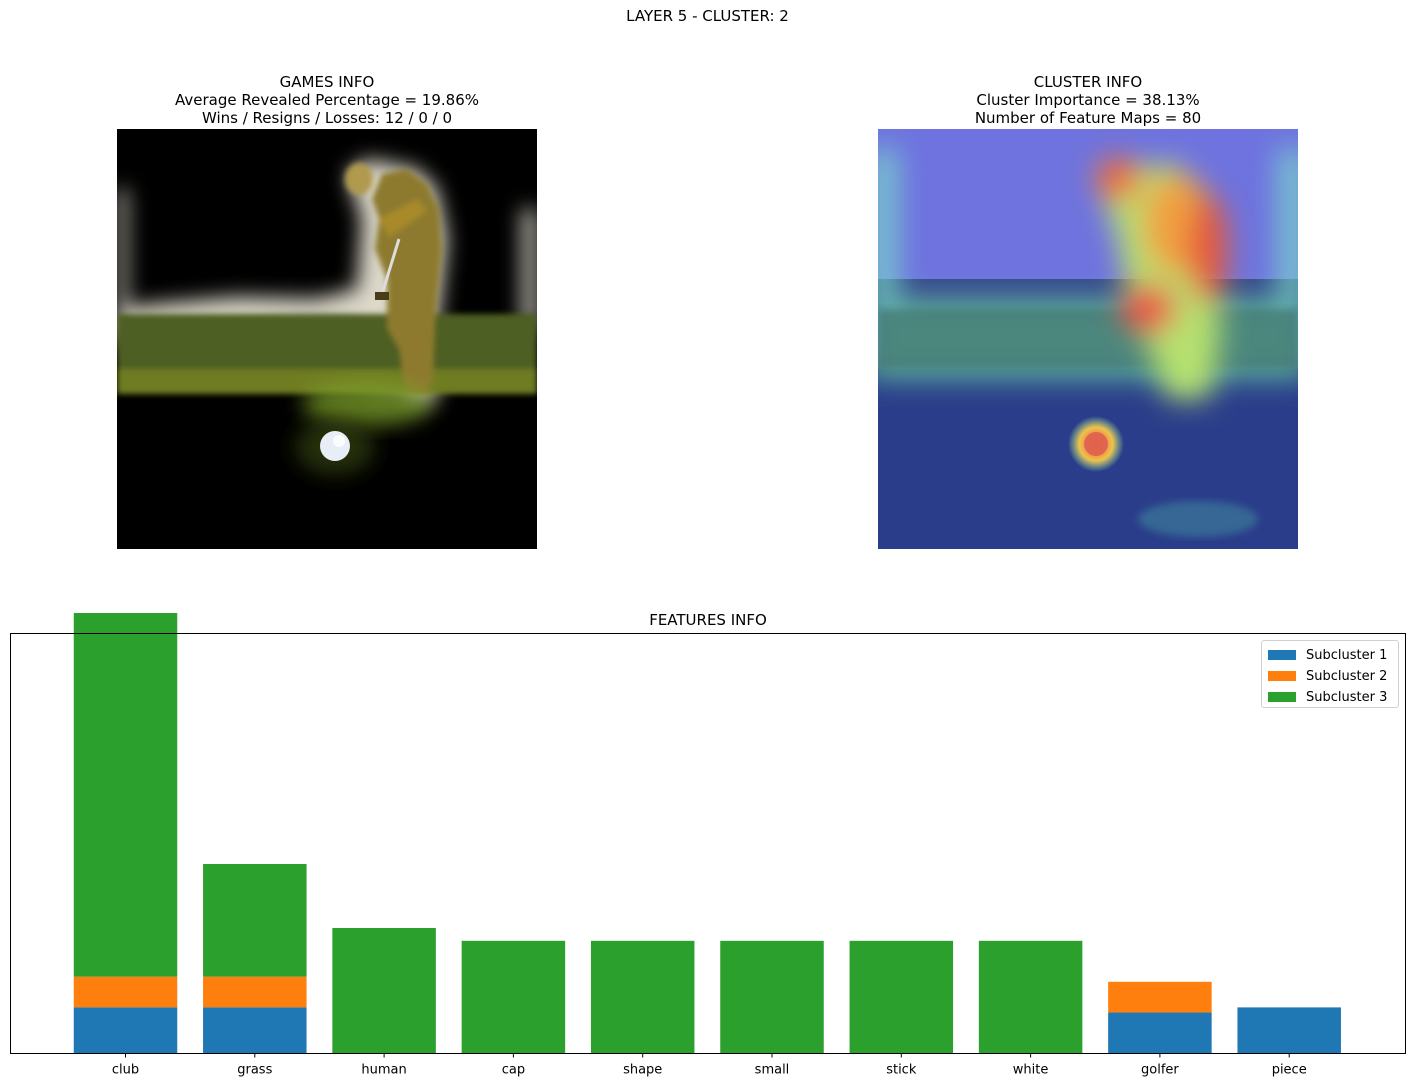 The image size is (1415, 1087). Describe the element at coordinates (1347, 697) in the screenshot. I see `legend-label: Subcluster 3` at that location.